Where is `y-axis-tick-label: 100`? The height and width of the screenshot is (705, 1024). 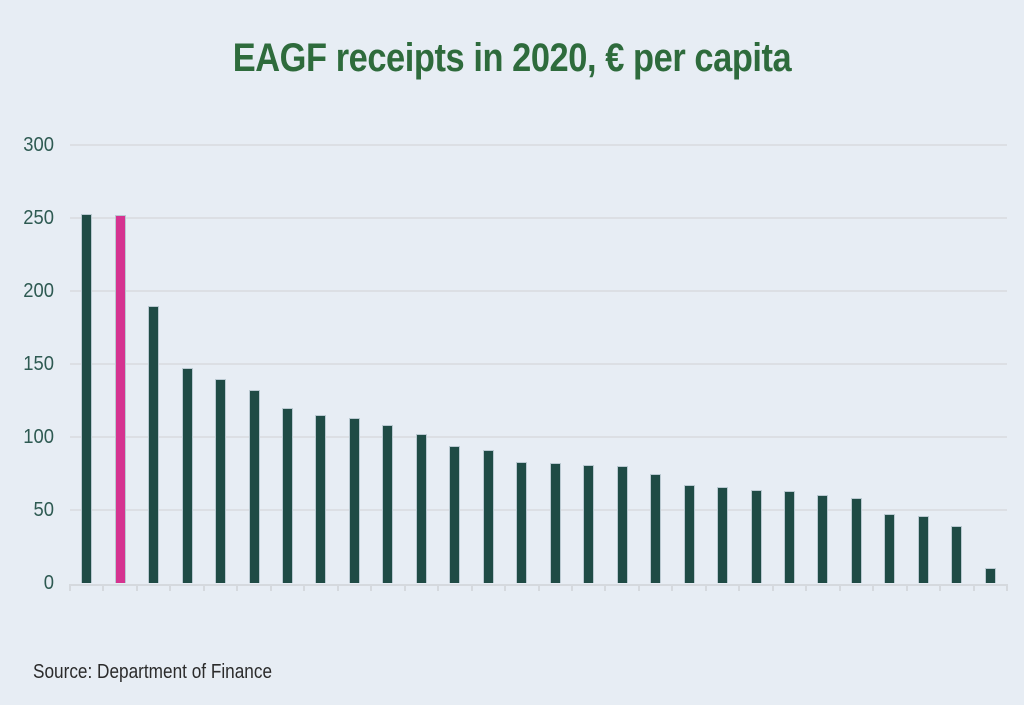 y-axis-tick-label: 100 is located at coordinates (38, 437).